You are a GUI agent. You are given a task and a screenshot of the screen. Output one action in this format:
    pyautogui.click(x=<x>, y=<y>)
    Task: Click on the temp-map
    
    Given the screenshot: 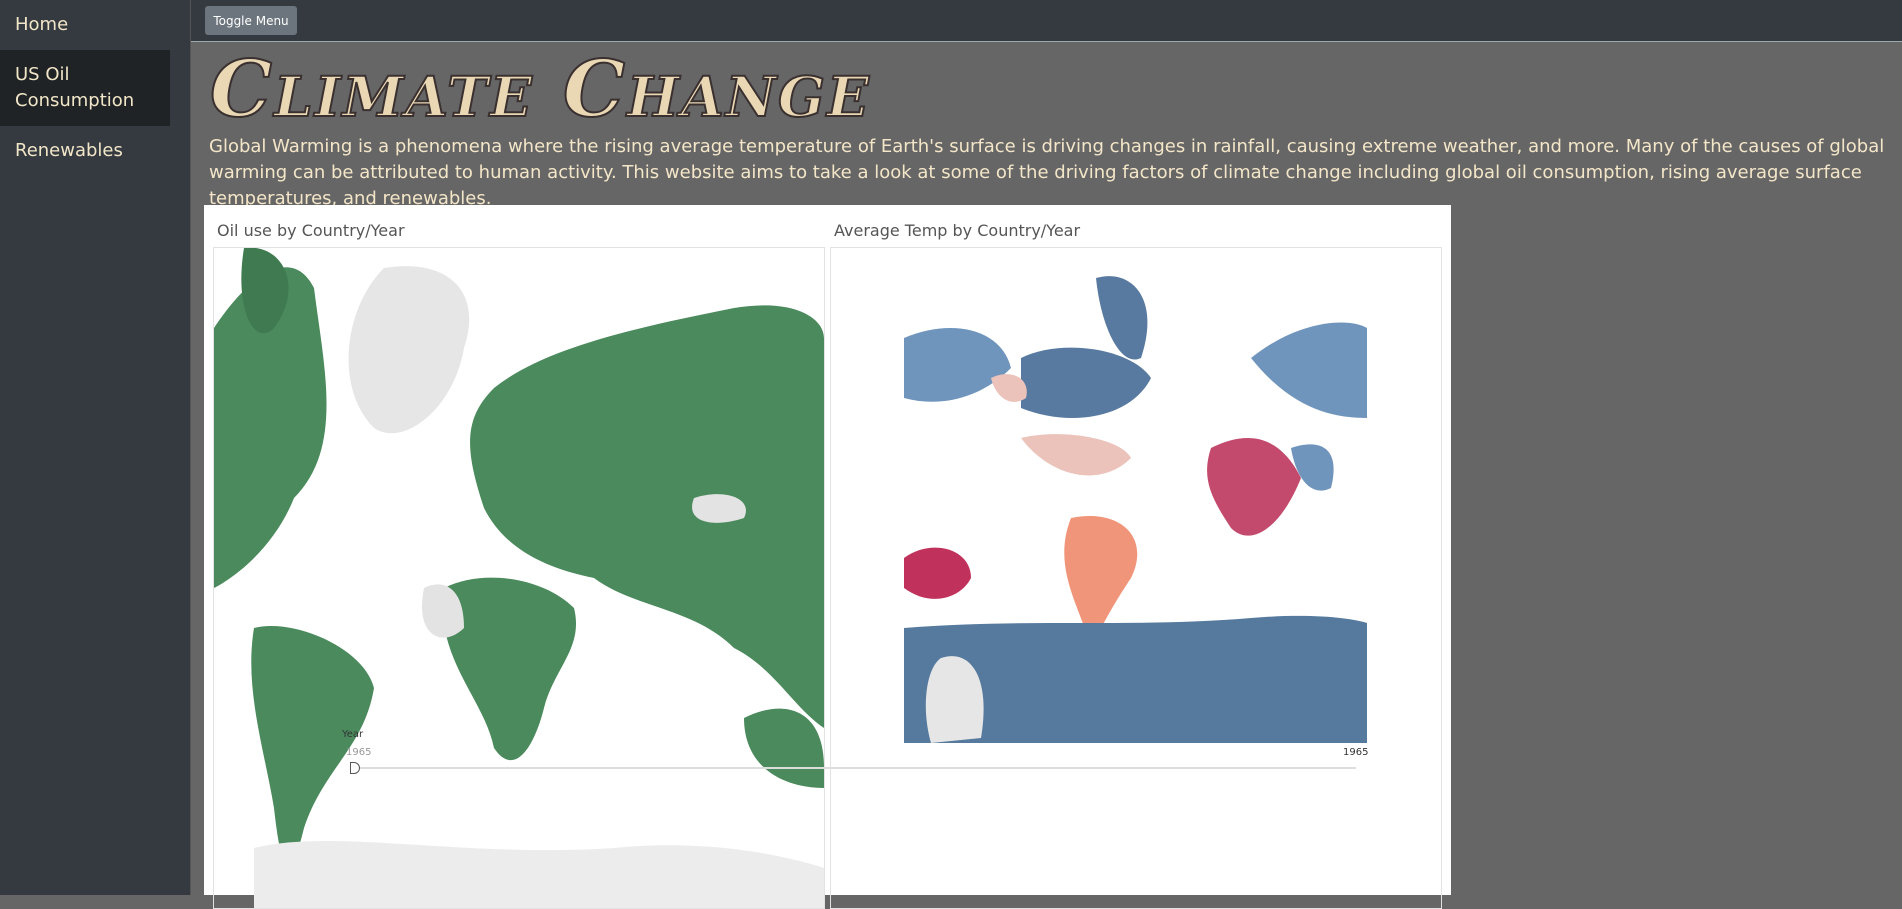 What is the action you would take?
    pyautogui.click(x=1135, y=514)
    